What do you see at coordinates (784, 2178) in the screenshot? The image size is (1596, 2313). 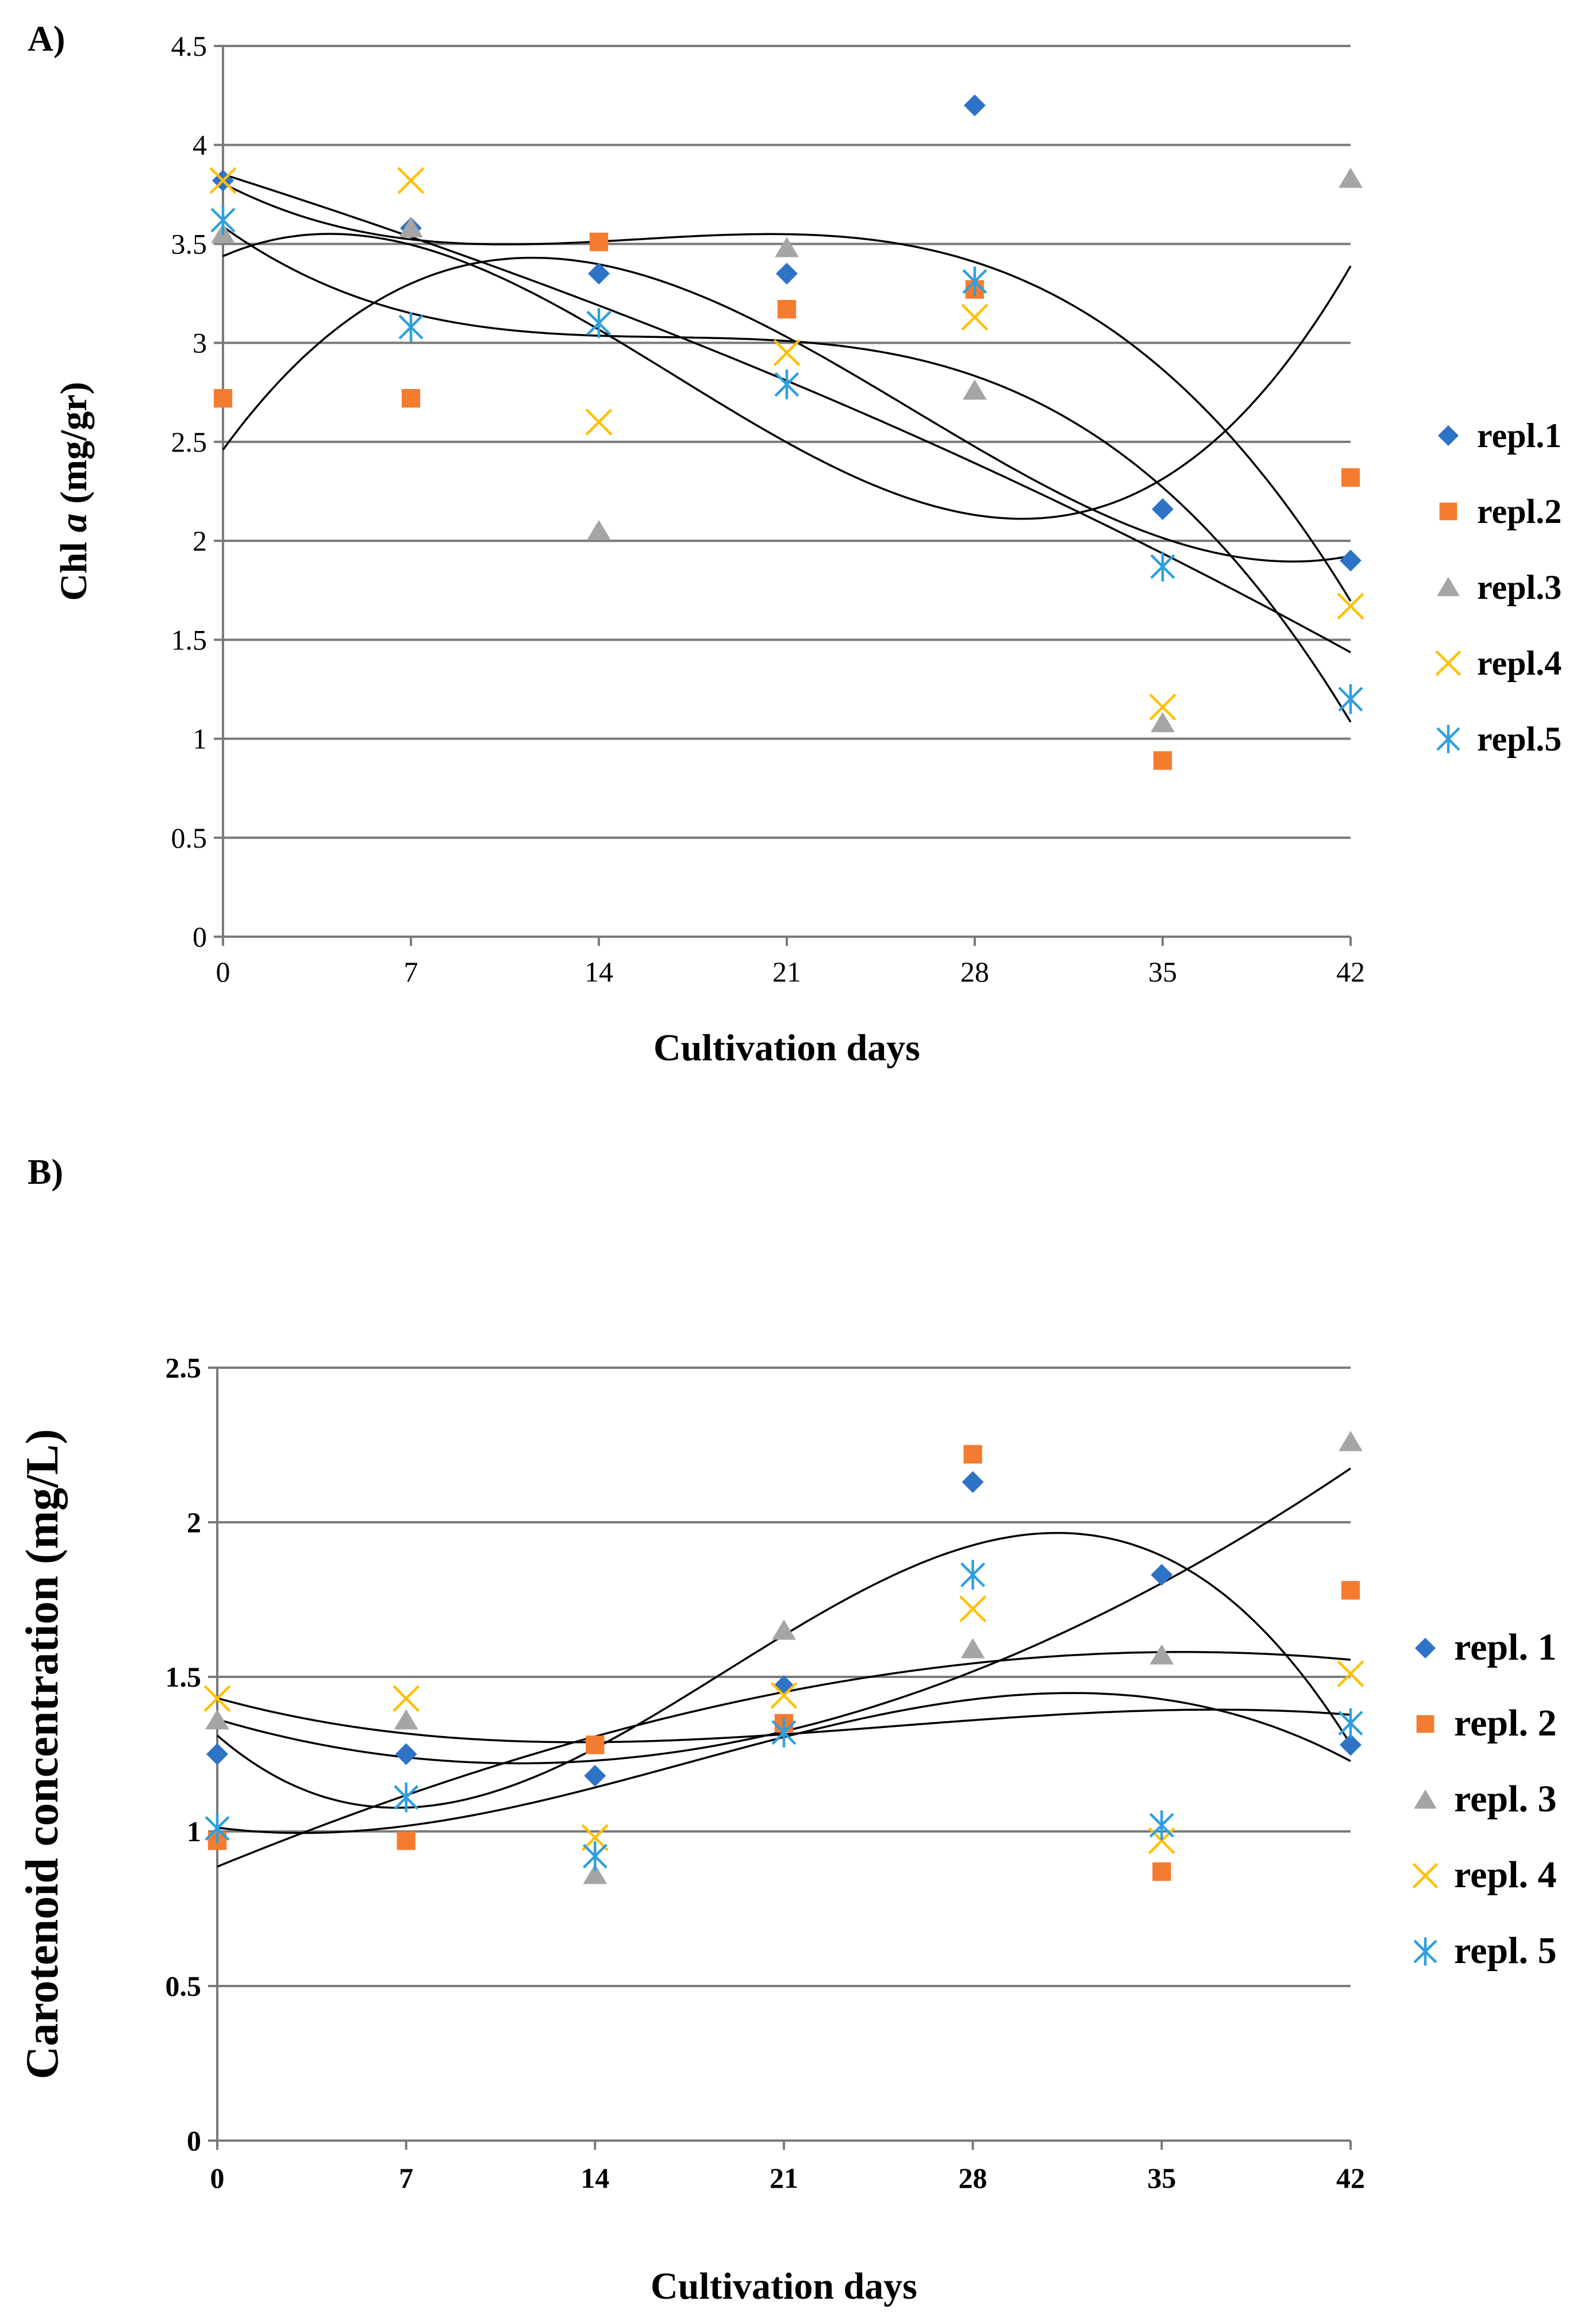 I see `x-tick-label: 21` at bounding box center [784, 2178].